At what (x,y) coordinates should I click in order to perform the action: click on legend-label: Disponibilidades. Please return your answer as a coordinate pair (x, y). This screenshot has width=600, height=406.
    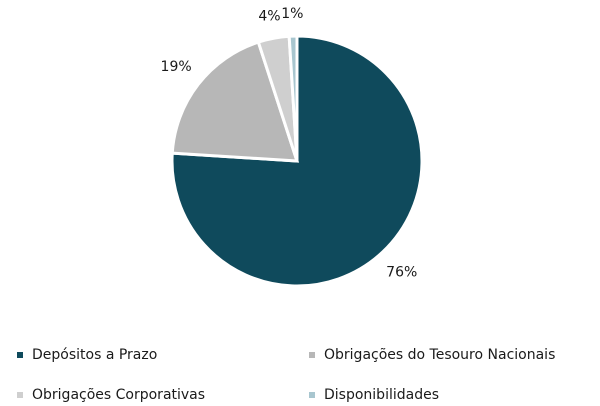
    Looking at the image, I should click on (381, 395).